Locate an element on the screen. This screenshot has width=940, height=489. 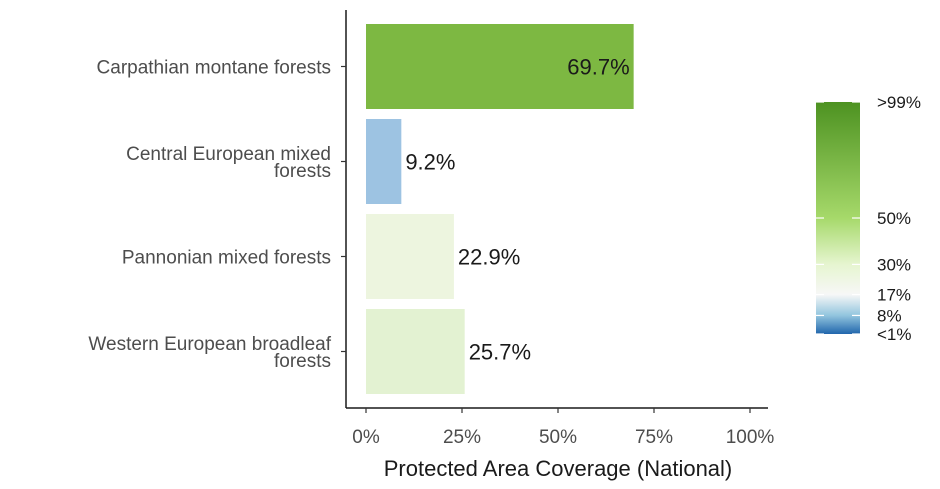
x-tick-label: 75% is located at coordinates (654, 437).